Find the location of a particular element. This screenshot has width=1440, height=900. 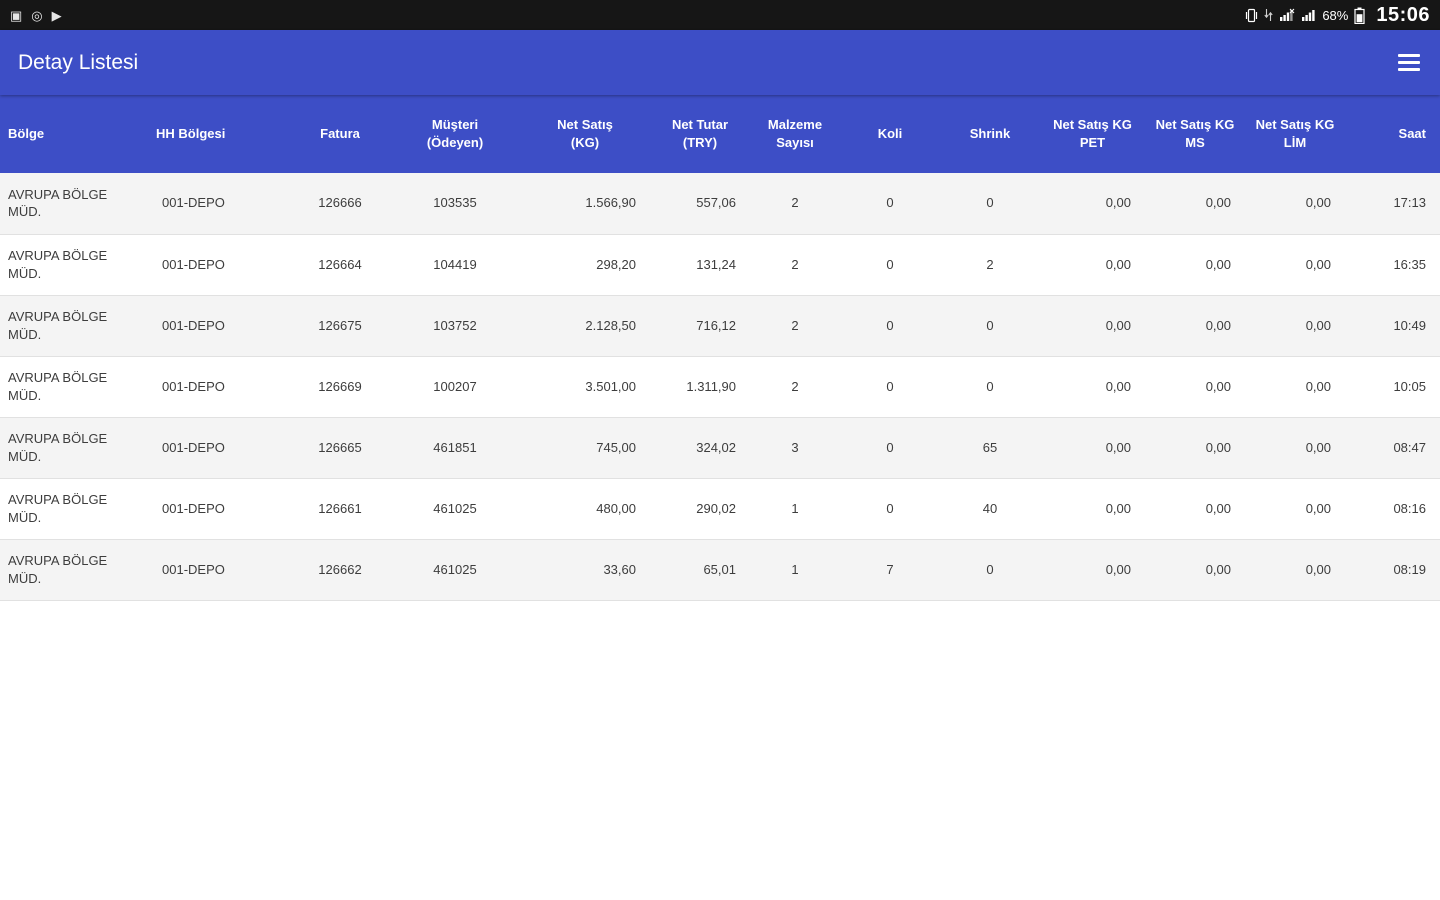

cell-net_tutar_try: 65,01 is located at coordinates (719, 569).